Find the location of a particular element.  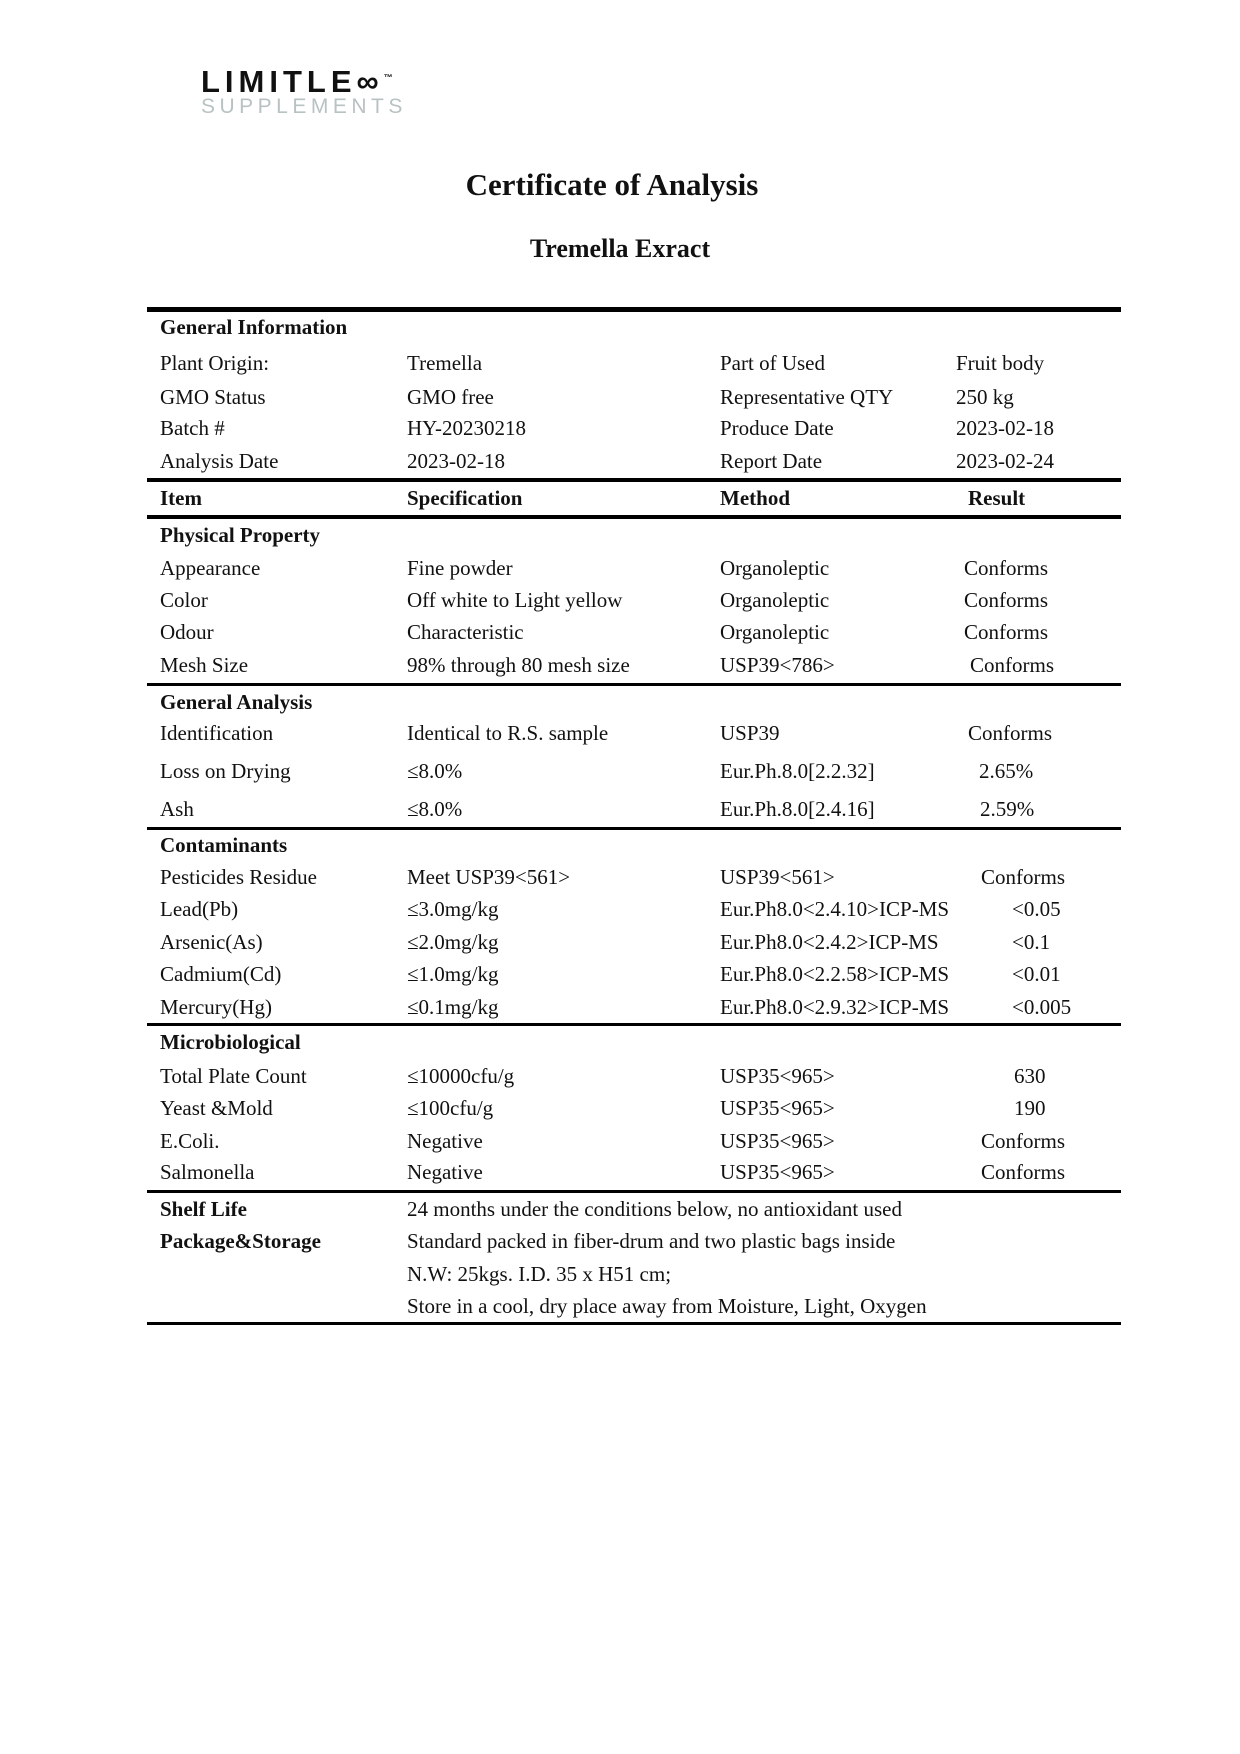

item-cell: Yeast &Mold is located at coordinates (216, 1108).